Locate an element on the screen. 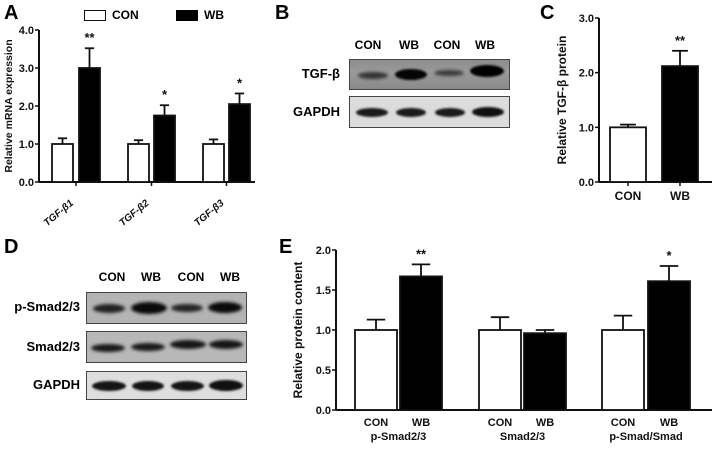  legend-swatch-wb is located at coordinates (187, 15).